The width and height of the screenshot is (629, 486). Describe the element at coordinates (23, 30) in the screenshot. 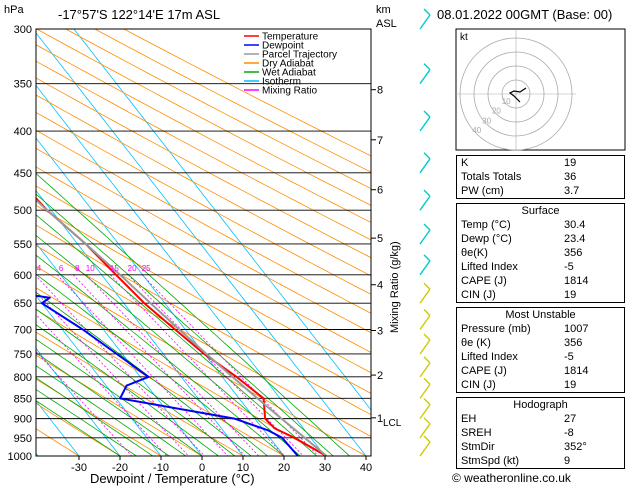

I see `pressure-tick-label: 300` at that location.